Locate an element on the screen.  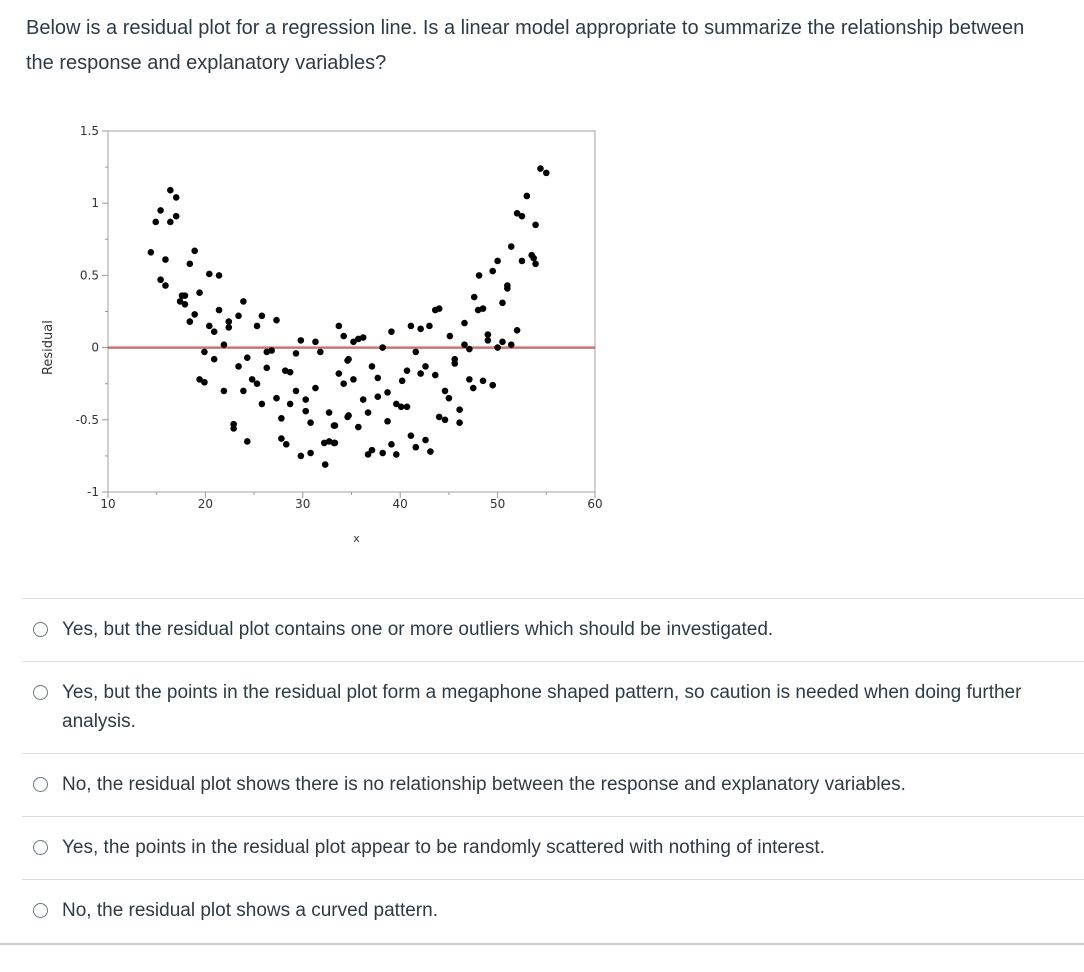
x-tick-label: 60 is located at coordinates (594, 504).